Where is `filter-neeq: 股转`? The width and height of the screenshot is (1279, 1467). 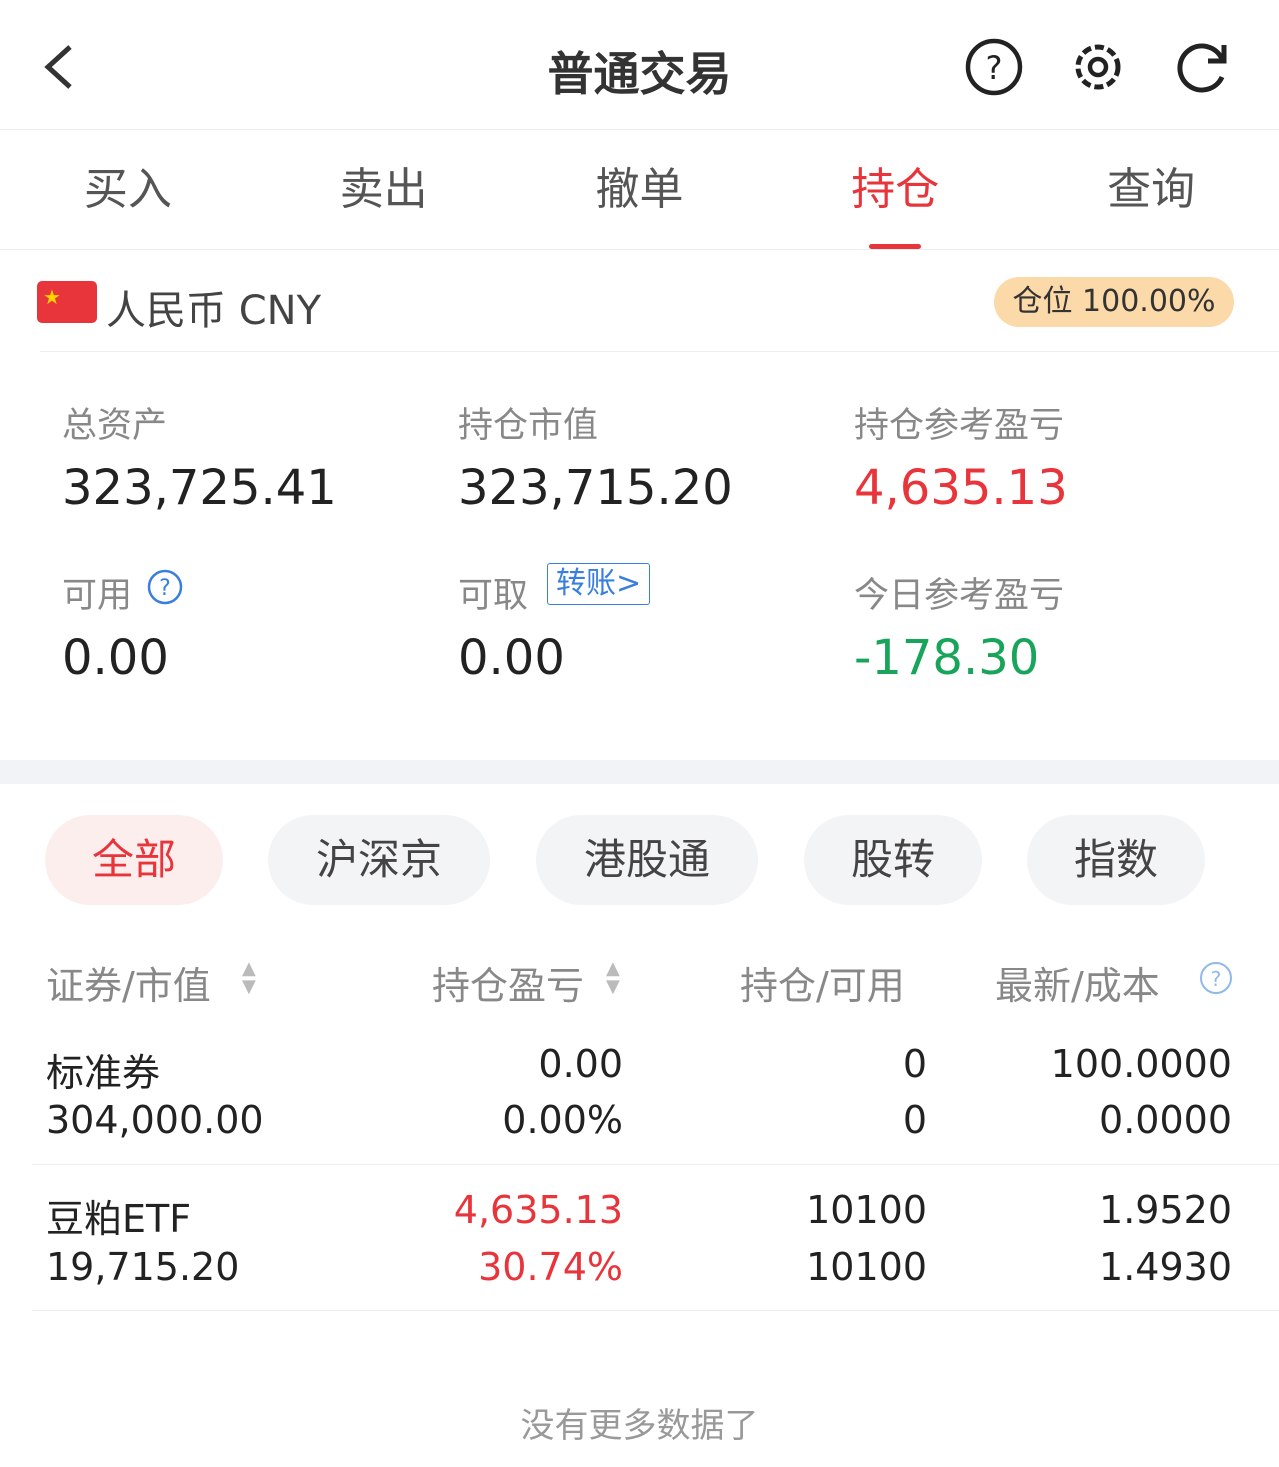 filter-neeq: 股转 is located at coordinates (893, 860).